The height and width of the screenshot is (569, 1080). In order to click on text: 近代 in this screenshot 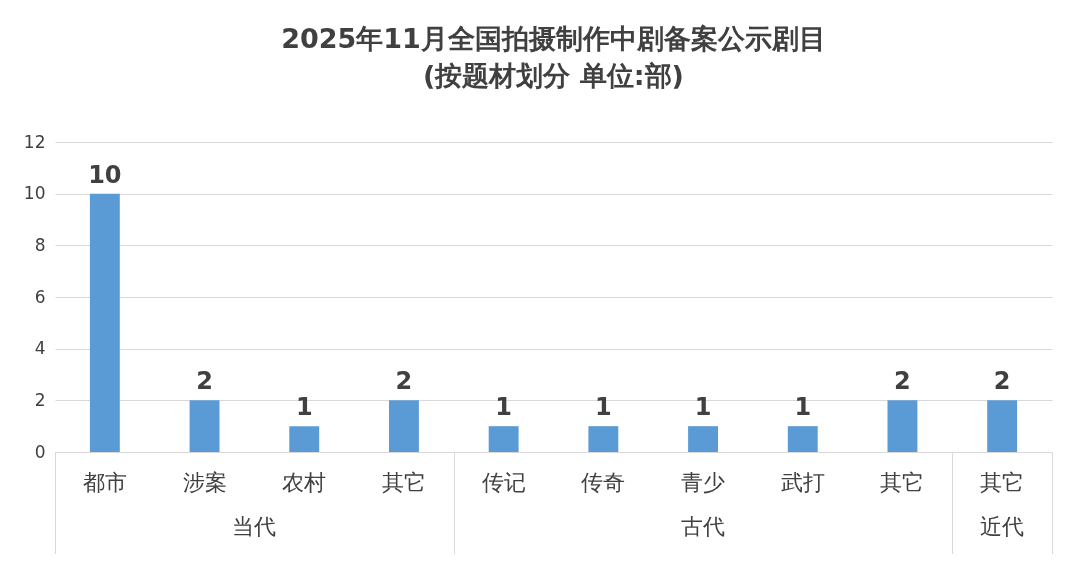, I will do `click(1002, 527)`.